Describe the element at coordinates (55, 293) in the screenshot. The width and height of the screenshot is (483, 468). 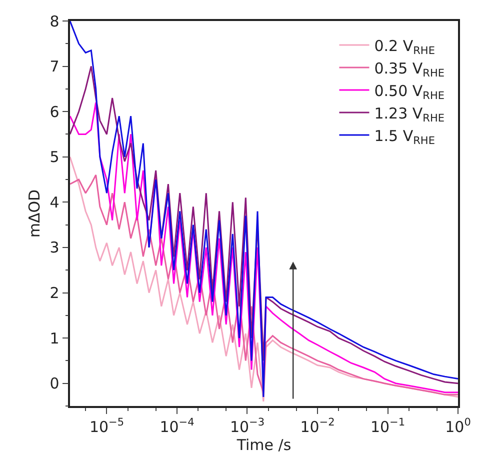
I see `y-tick-label: 2` at that location.